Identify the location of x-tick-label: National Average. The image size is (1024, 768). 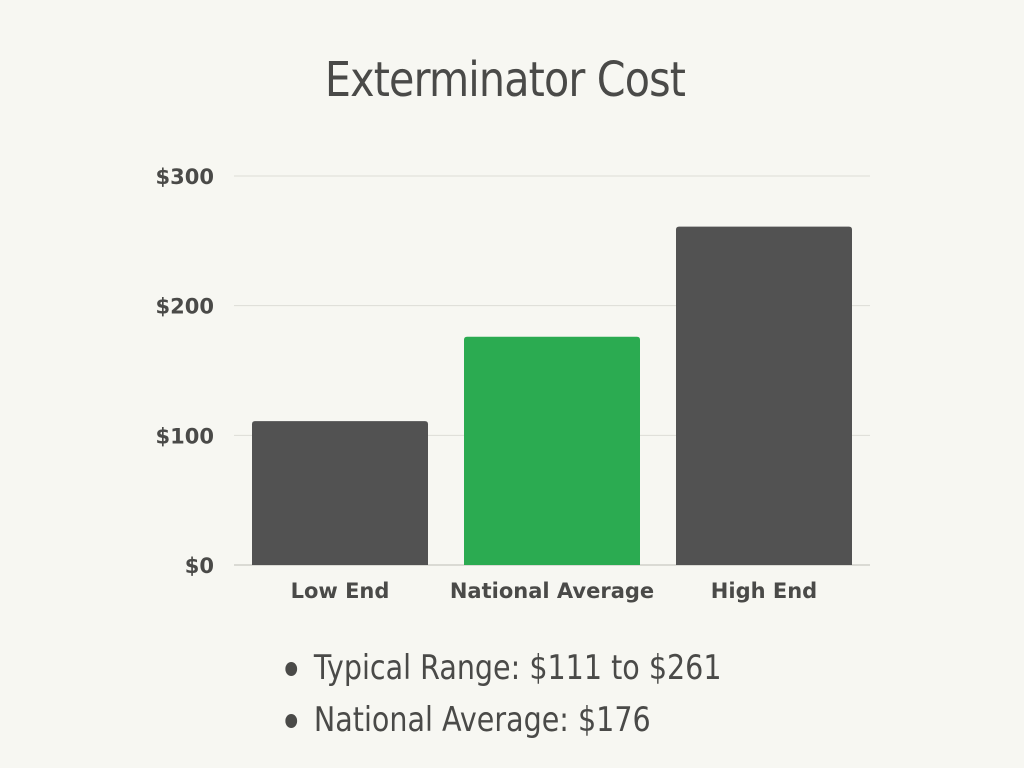
(552, 591).